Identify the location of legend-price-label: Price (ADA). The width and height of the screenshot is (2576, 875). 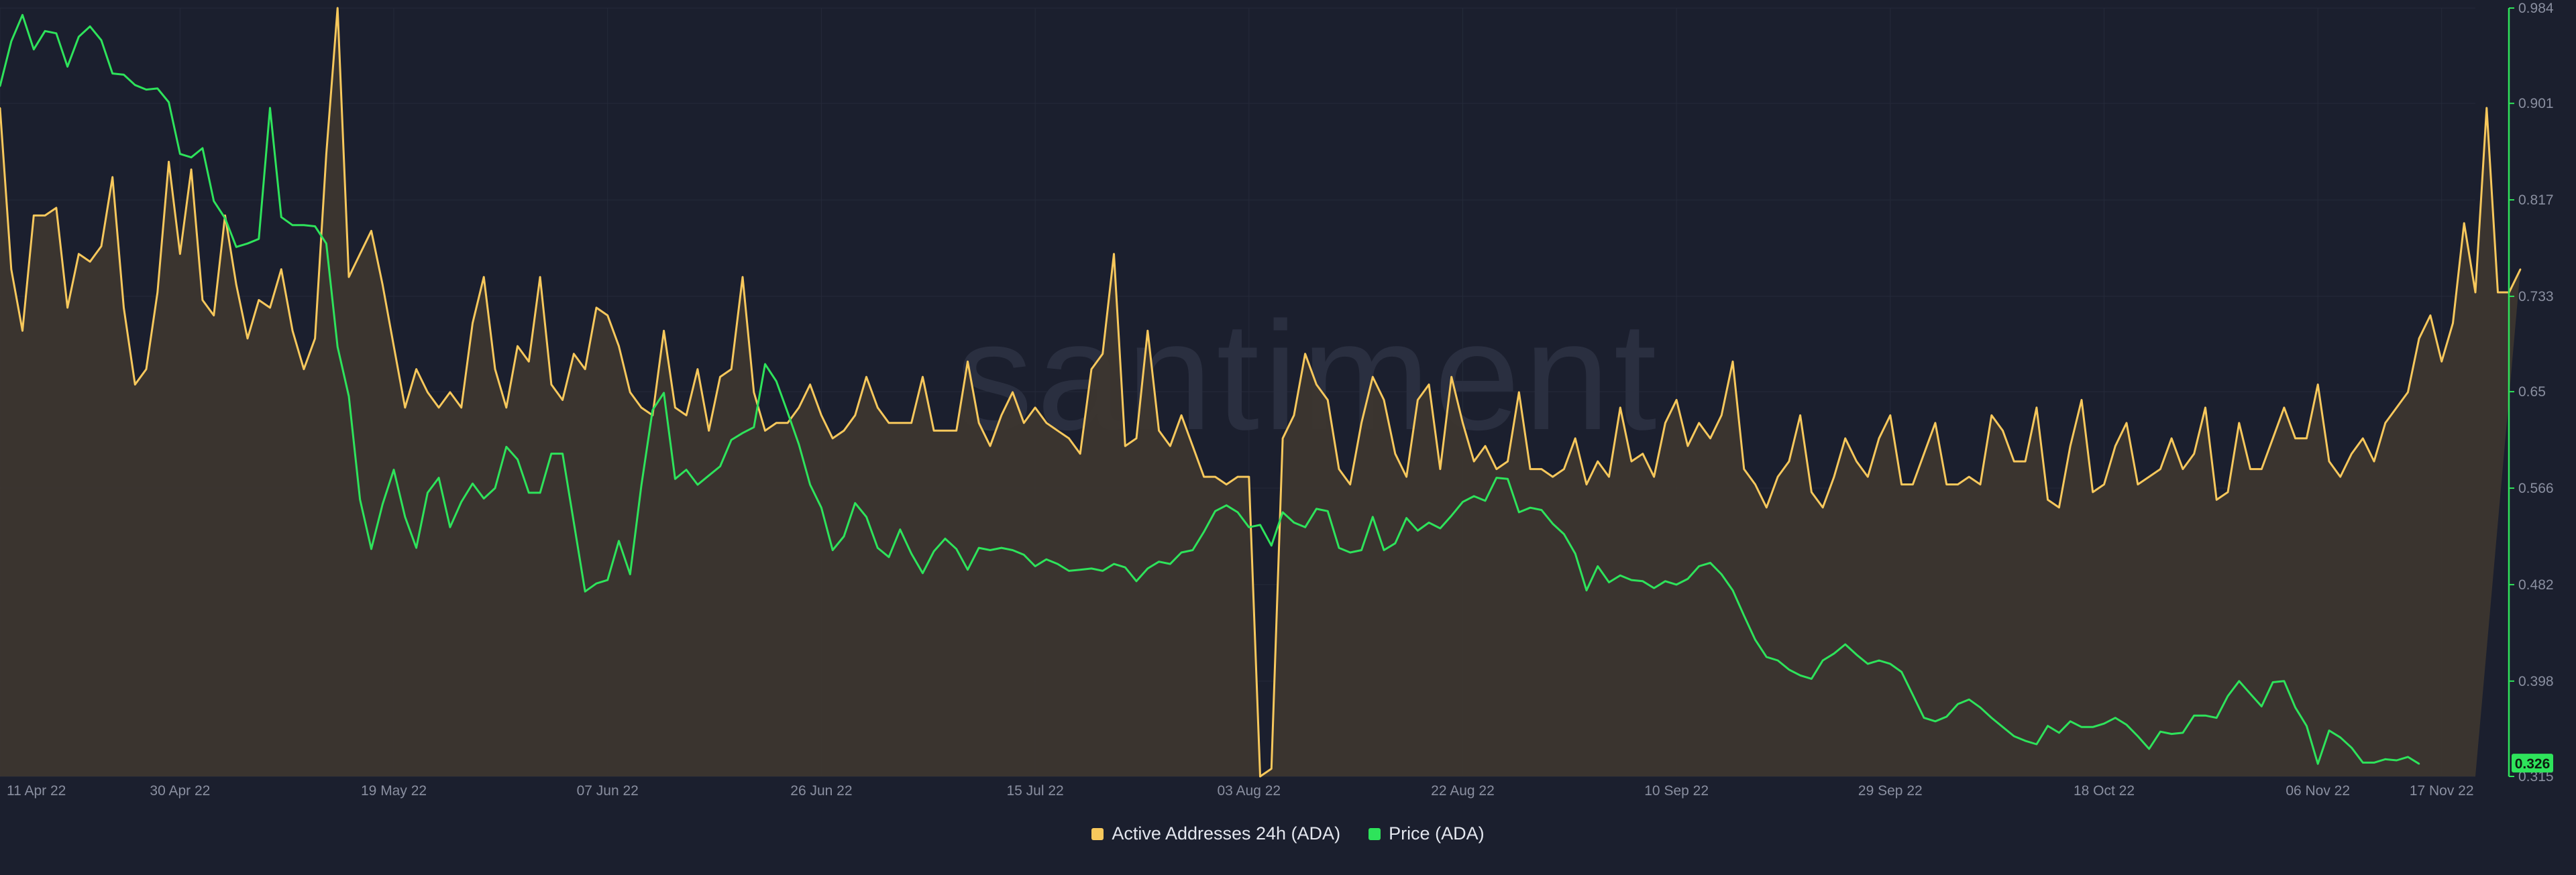
(1437, 833).